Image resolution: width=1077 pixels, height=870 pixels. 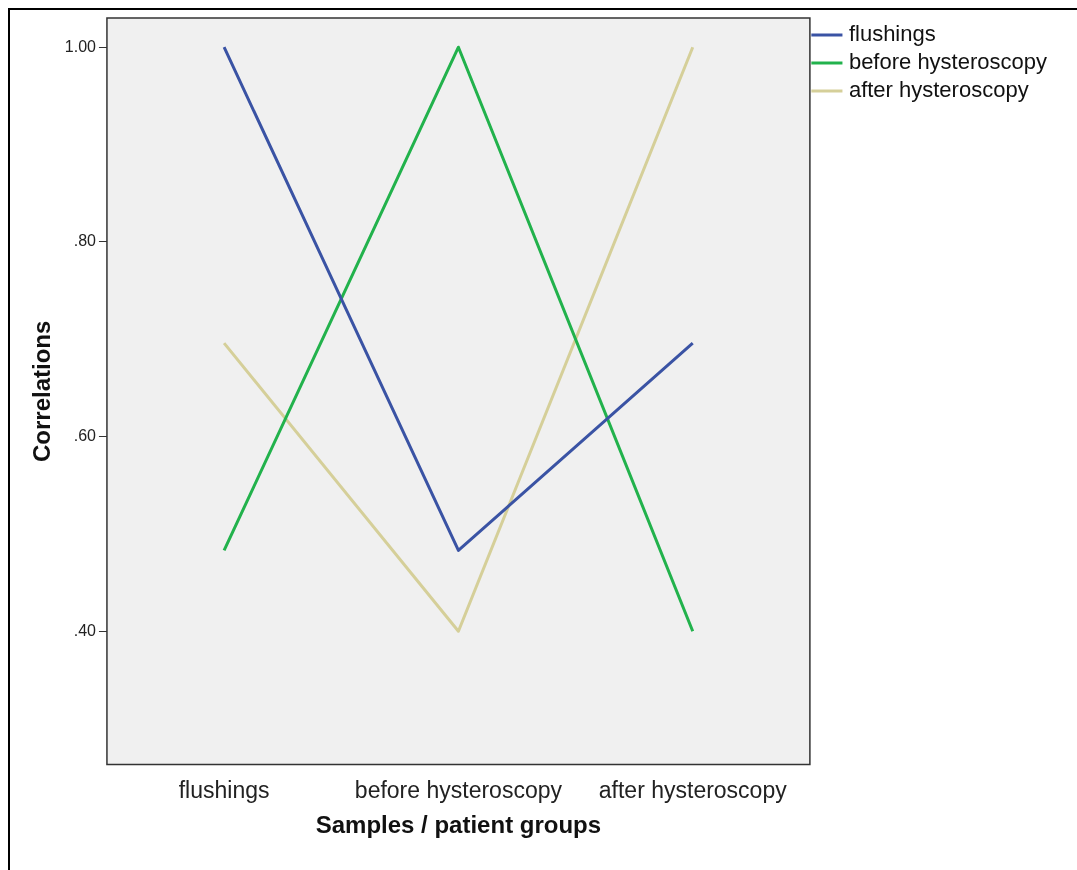 I want to click on y-axis-title: Correlations, so click(x=42, y=391).